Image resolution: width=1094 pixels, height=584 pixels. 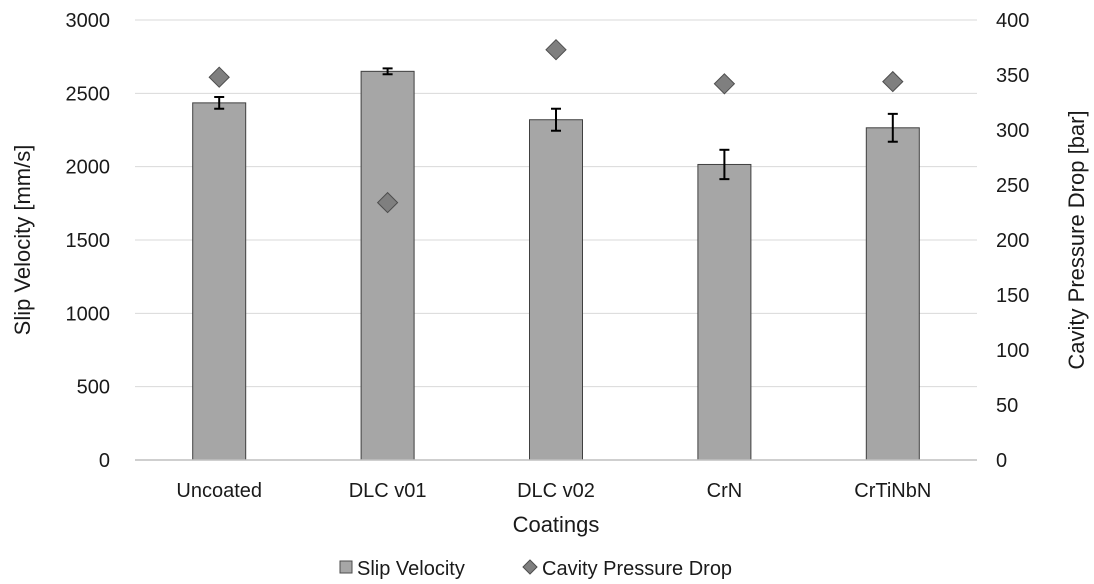 I want to click on y2-tick-label: 300, so click(x=1012, y=131).